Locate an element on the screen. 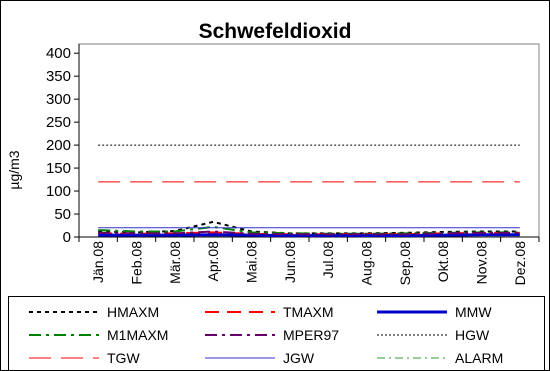 This screenshot has height=371, width=550. legend-label: MMW is located at coordinates (473, 312).